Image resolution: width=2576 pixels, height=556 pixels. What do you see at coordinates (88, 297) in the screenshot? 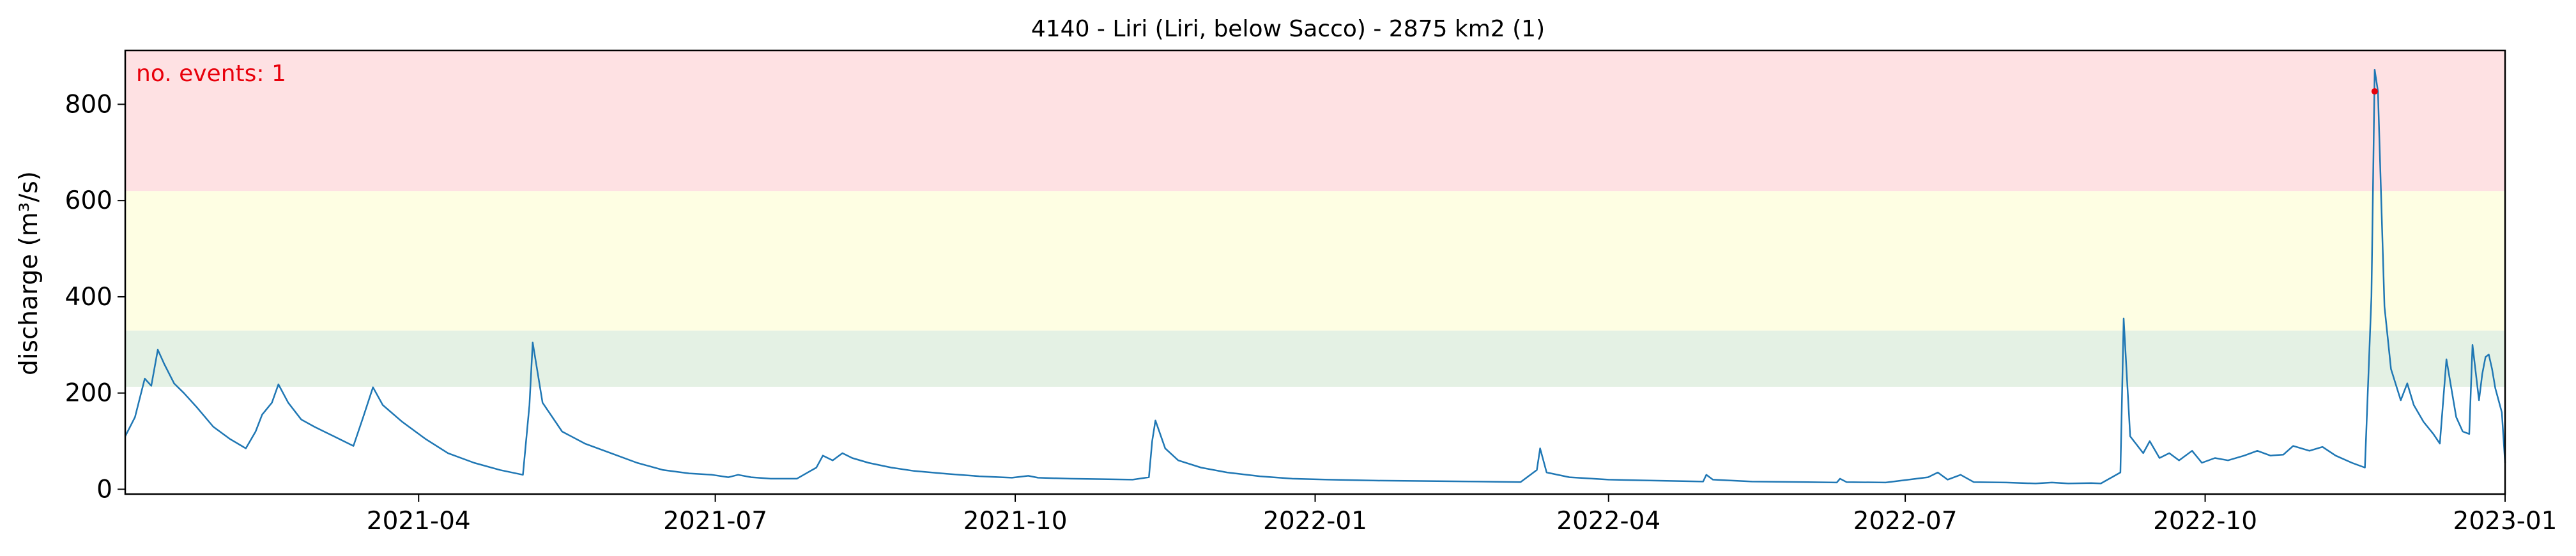
I see `y-tick-label: 400` at bounding box center [88, 297].